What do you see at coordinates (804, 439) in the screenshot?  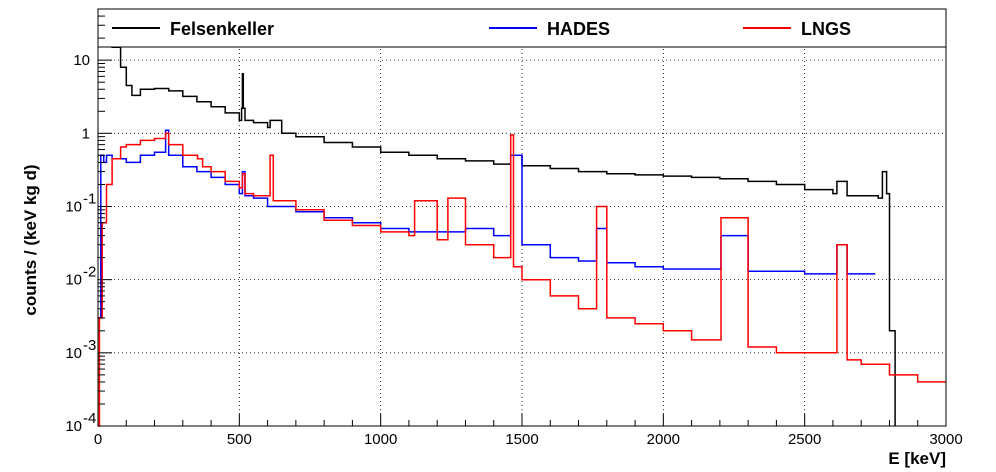 I see `x-tick-label: 2500` at bounding box center [804, 439].